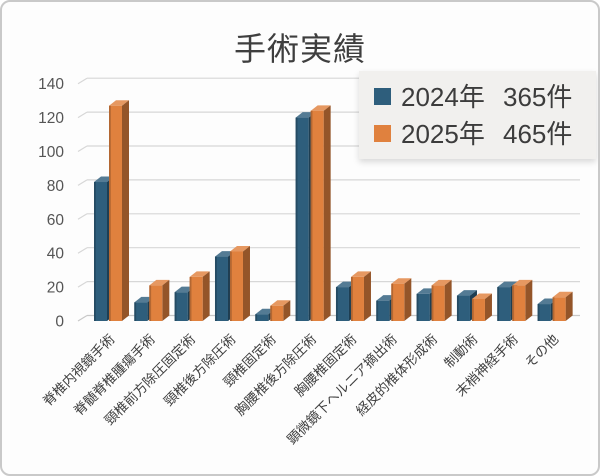 The width and height of the screenshot is (600, 476). What do you see at coordinates (382, 133) in the screenshot?
I see `legend-swatch-2025` at bounding box center [382, 133].